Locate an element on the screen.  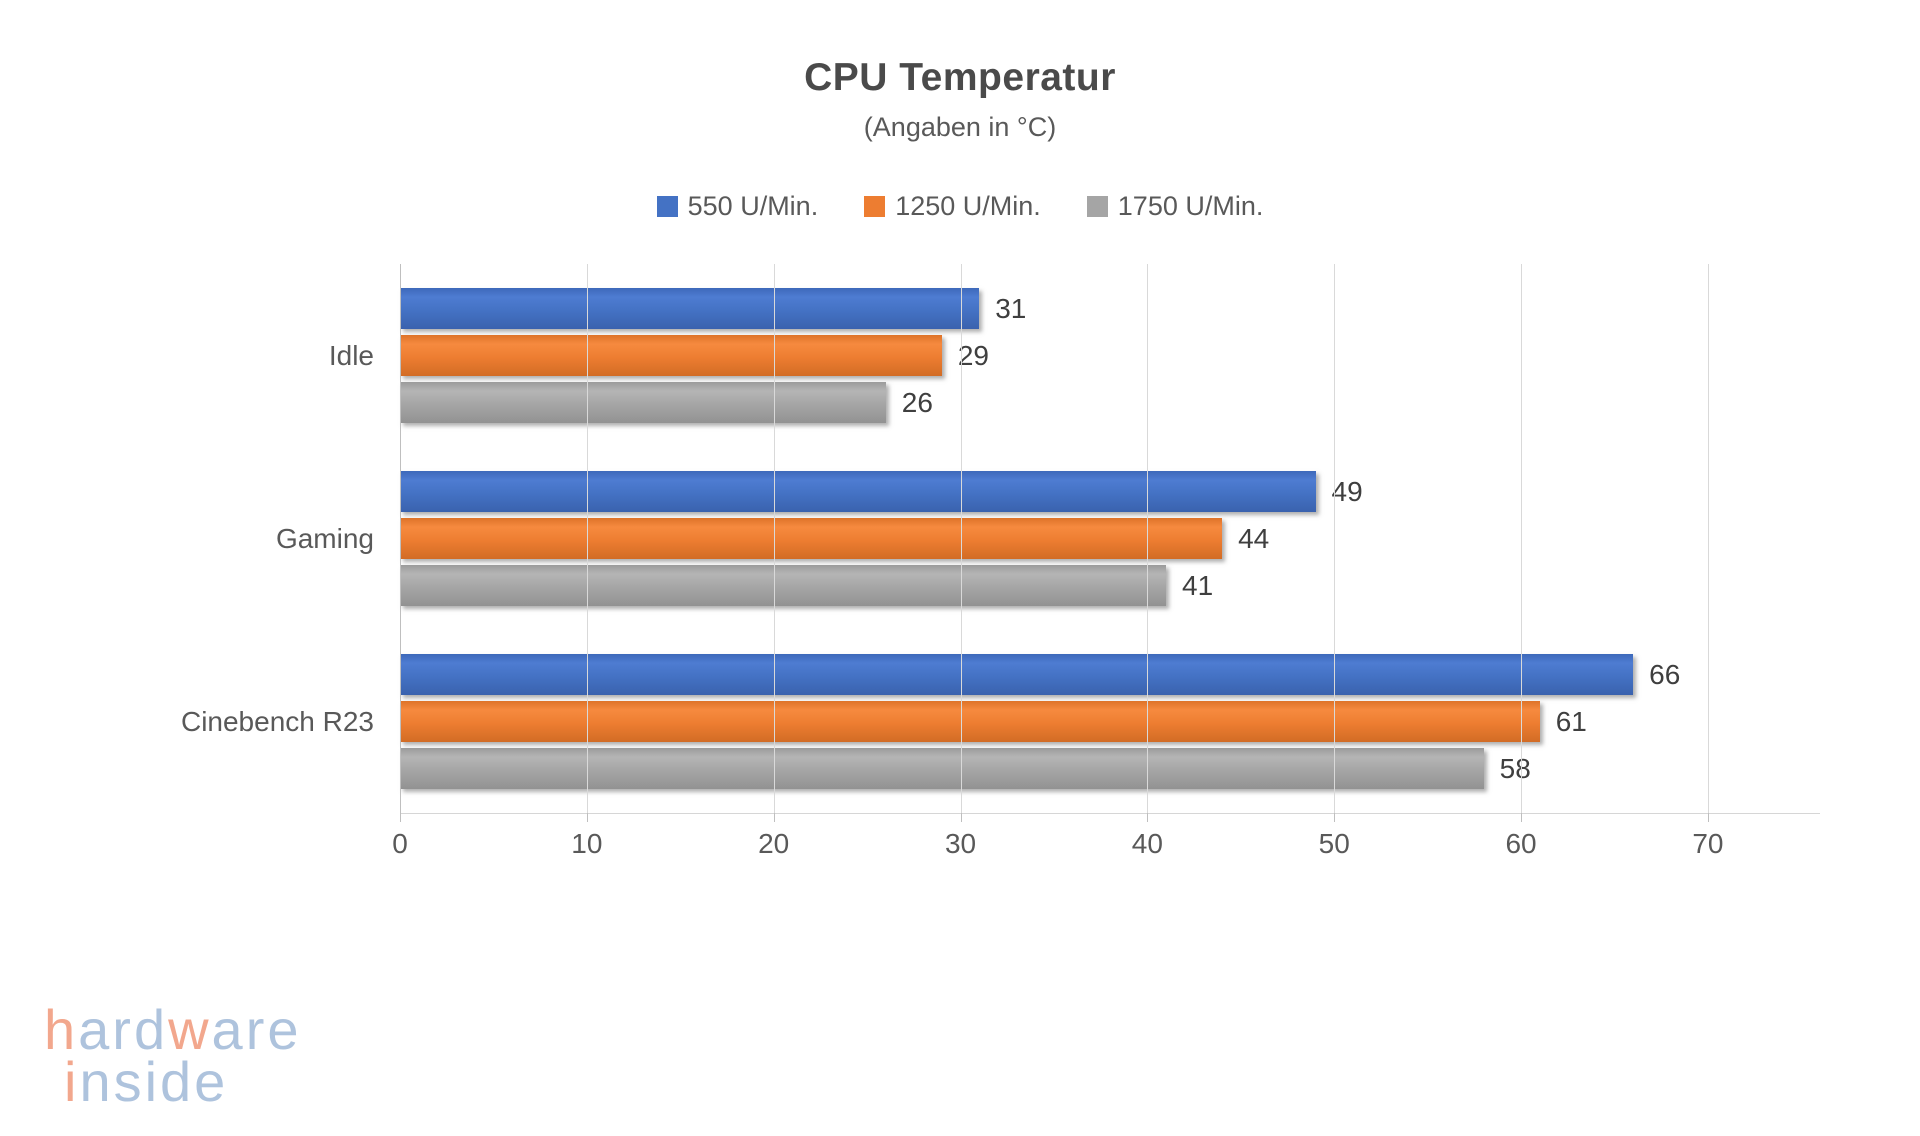
legend-item: 1750 U/Min. is located at coordinates (1175, 206).